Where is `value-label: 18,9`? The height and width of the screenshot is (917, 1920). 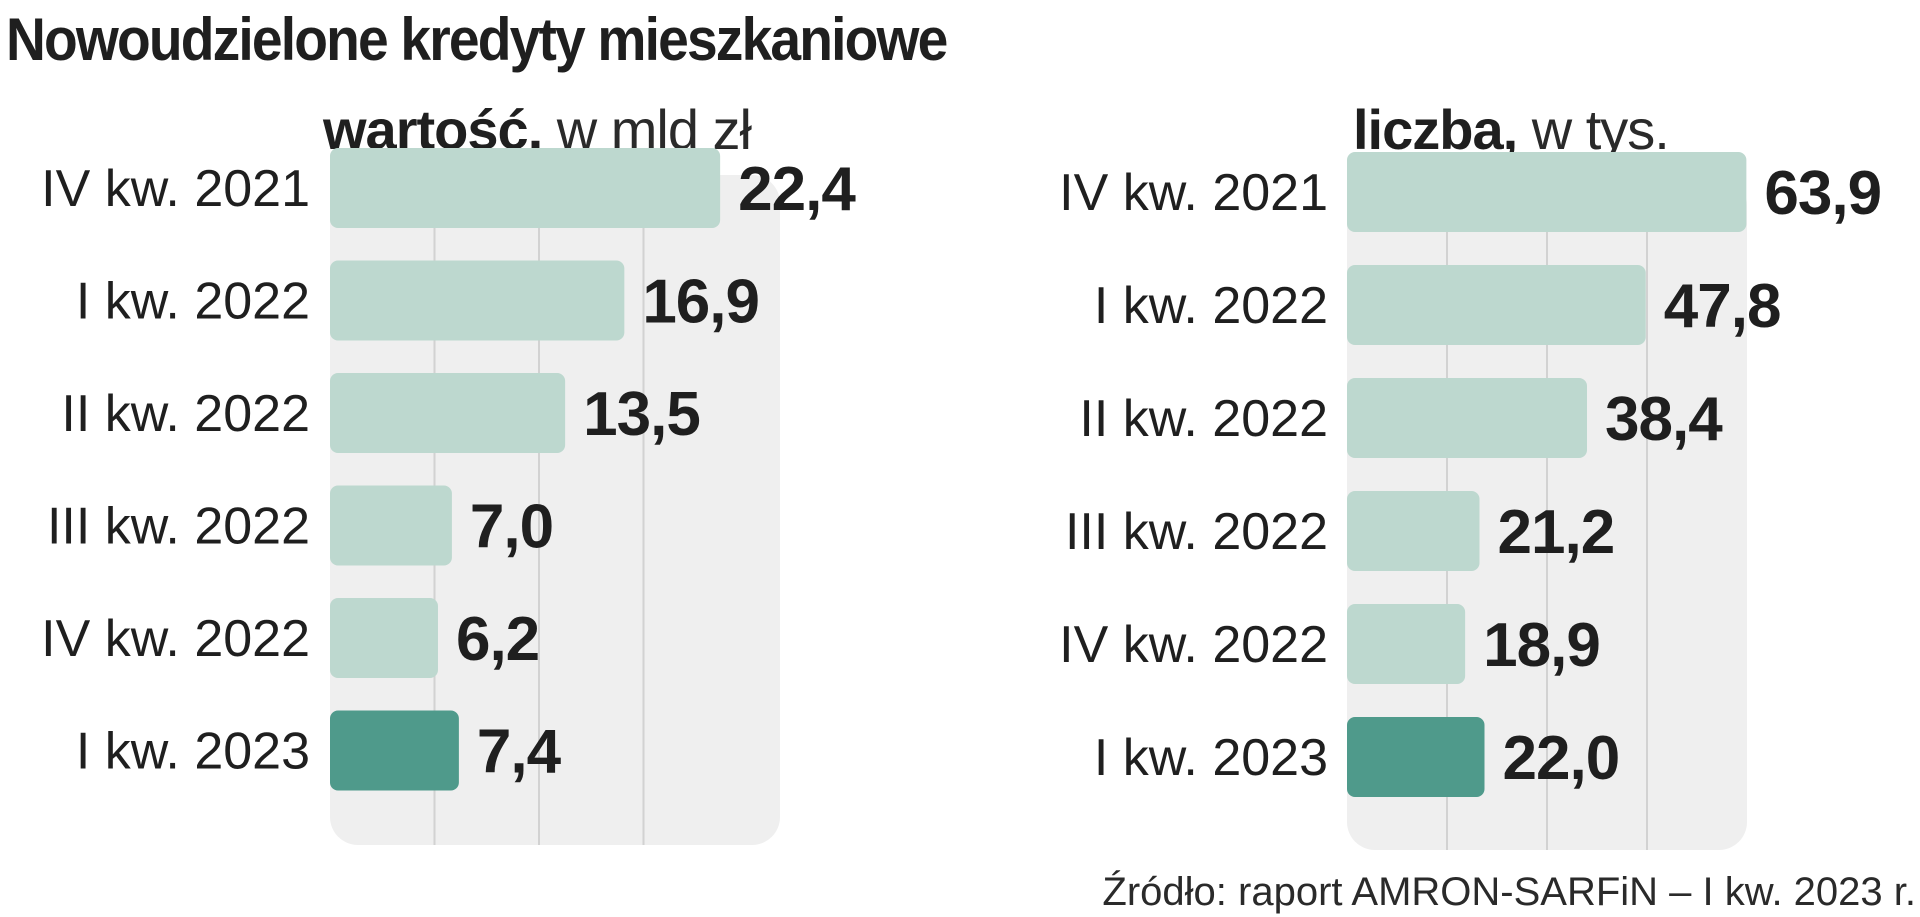 value-label: 18,9 is located at coordinates (1541, 645).